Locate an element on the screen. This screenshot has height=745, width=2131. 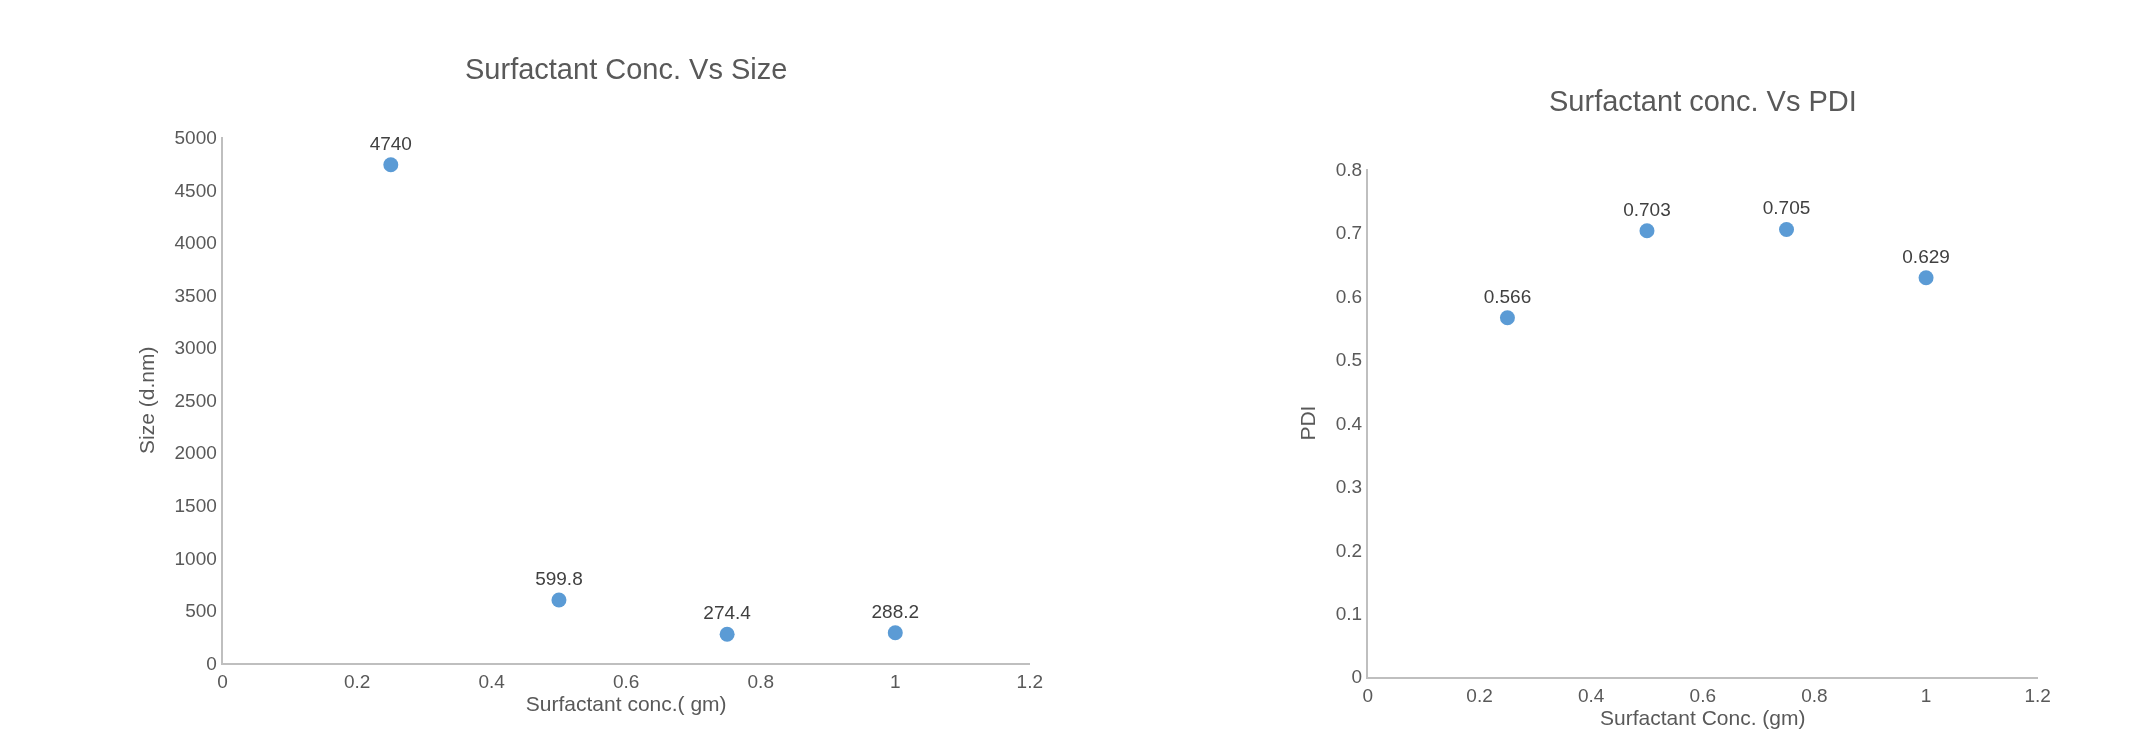
y-tick-label: 4000 is located at coordinates (195, 243).